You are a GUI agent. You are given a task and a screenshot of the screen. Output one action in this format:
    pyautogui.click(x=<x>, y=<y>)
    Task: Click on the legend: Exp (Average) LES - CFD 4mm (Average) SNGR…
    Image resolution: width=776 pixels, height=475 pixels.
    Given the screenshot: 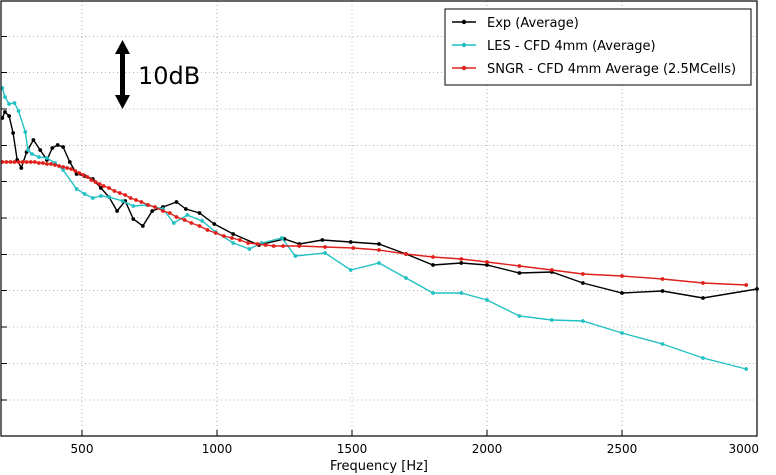 What is the action you would take?
    pyautogui.click(x=598, y=47)
    